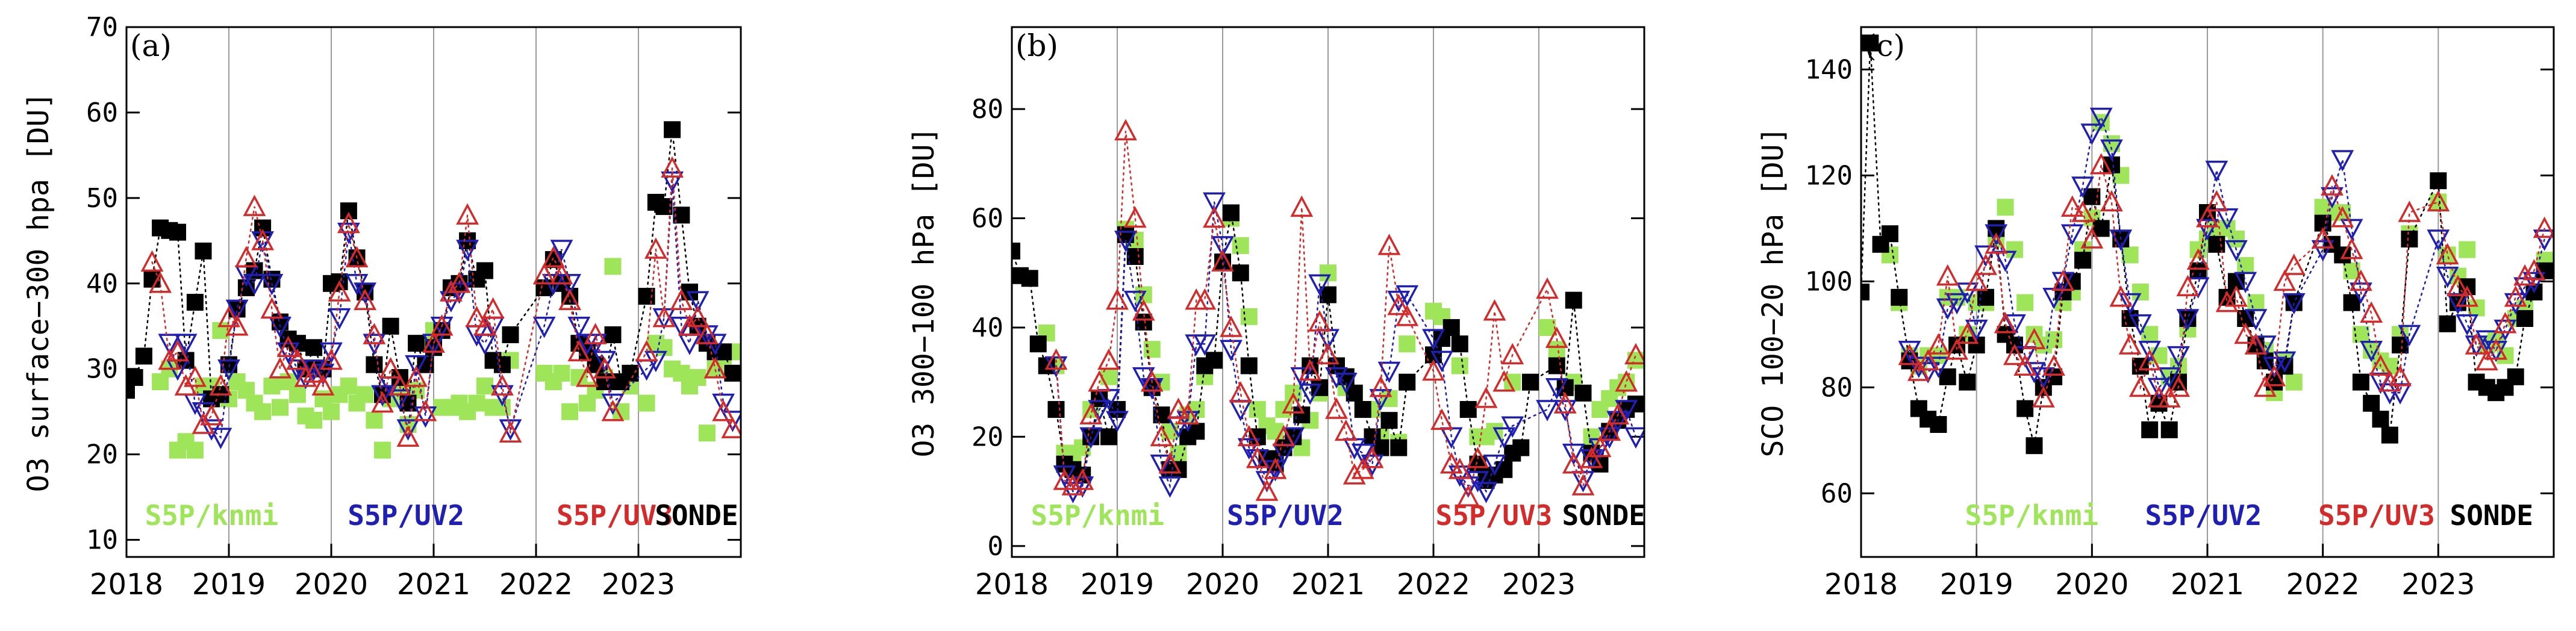 This screenshot has width=2576, height=631. Describe the element at coordinates (987, 436) in the screenshot. I see `y-tick-label: 20` at that location.